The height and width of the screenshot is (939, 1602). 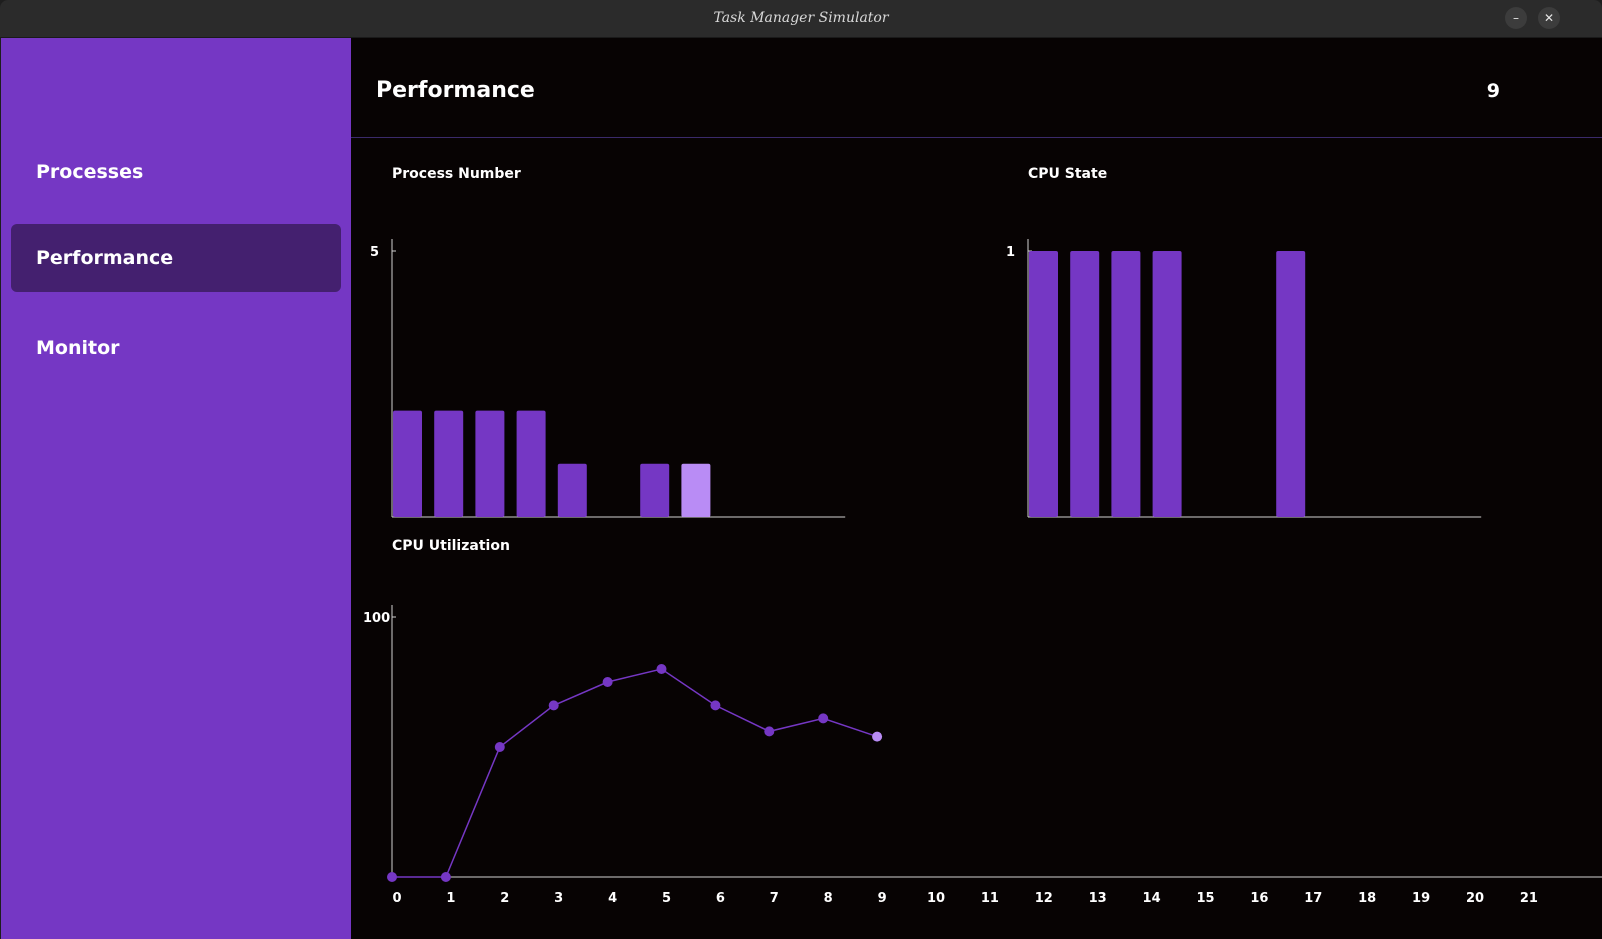 I want to click on x-tick-label: 4, so click(x=612, y=898).